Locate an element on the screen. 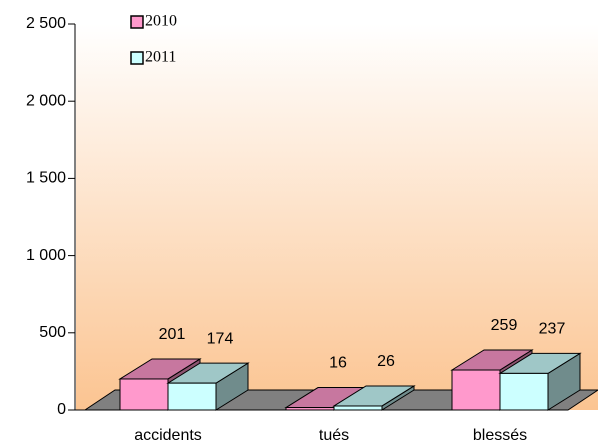 This screenshot has width=598, height=443. value-label: 16 is located at coordinates (338, 363).